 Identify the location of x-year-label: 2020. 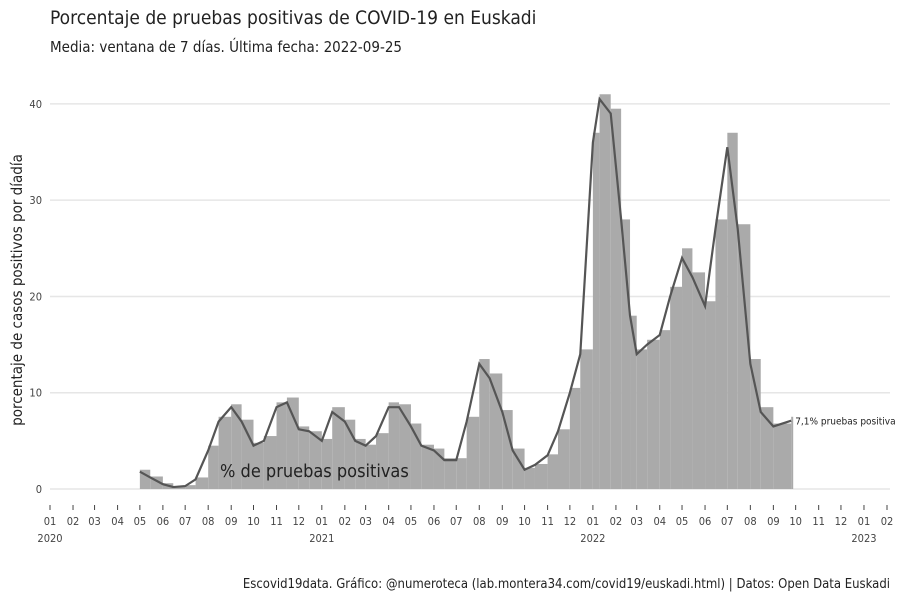
(49, 538).